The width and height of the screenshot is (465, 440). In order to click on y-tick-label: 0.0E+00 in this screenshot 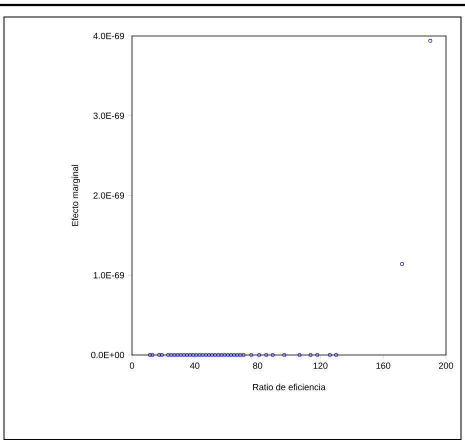, I will do `click(107, 355)`.